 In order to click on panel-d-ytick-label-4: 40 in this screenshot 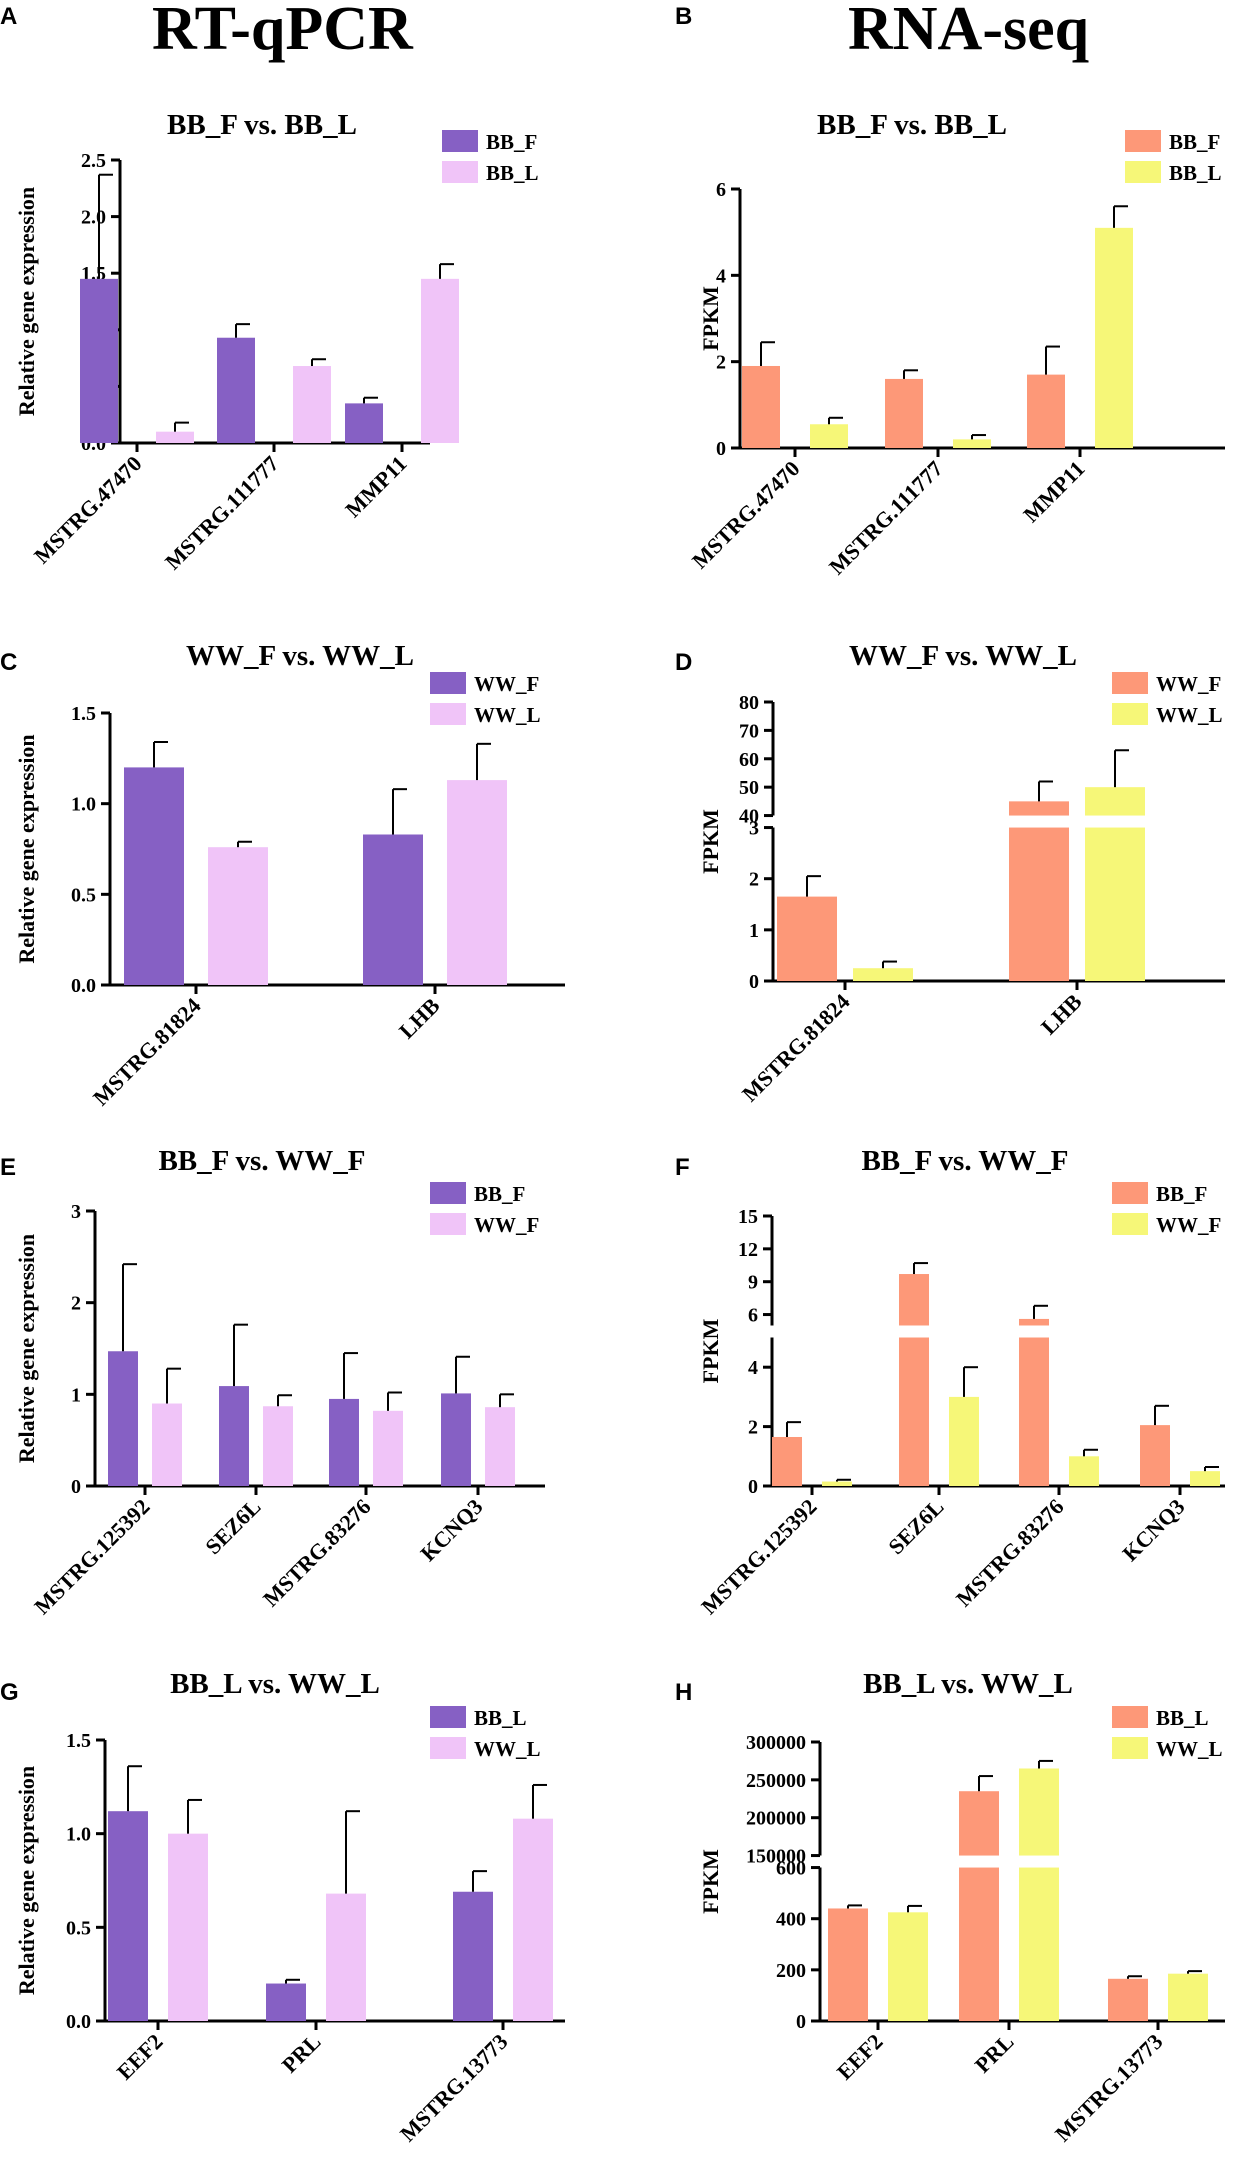, I will do `click(749, 817)`.